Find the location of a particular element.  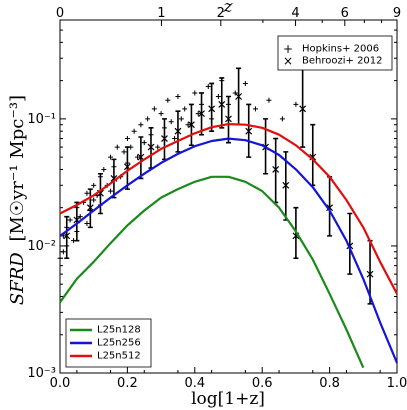

x-tick-label-0: 0.0 is located at coordinates (60, 383).